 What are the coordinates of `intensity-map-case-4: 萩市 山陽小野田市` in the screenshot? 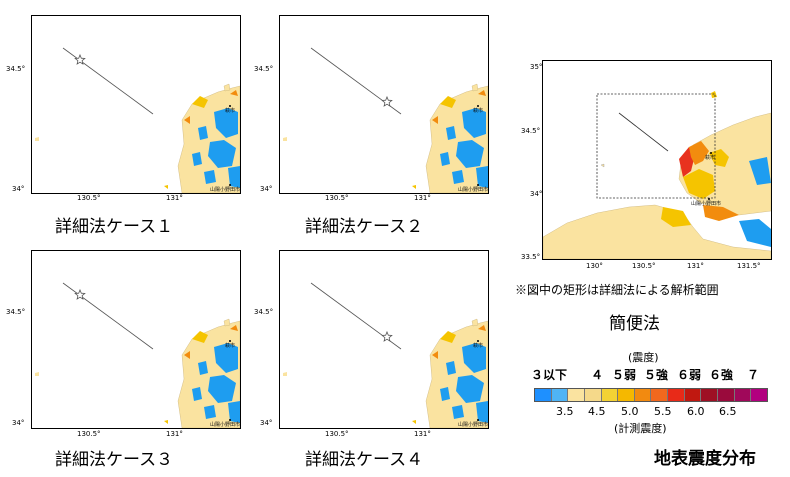 It's located at (384, 339).